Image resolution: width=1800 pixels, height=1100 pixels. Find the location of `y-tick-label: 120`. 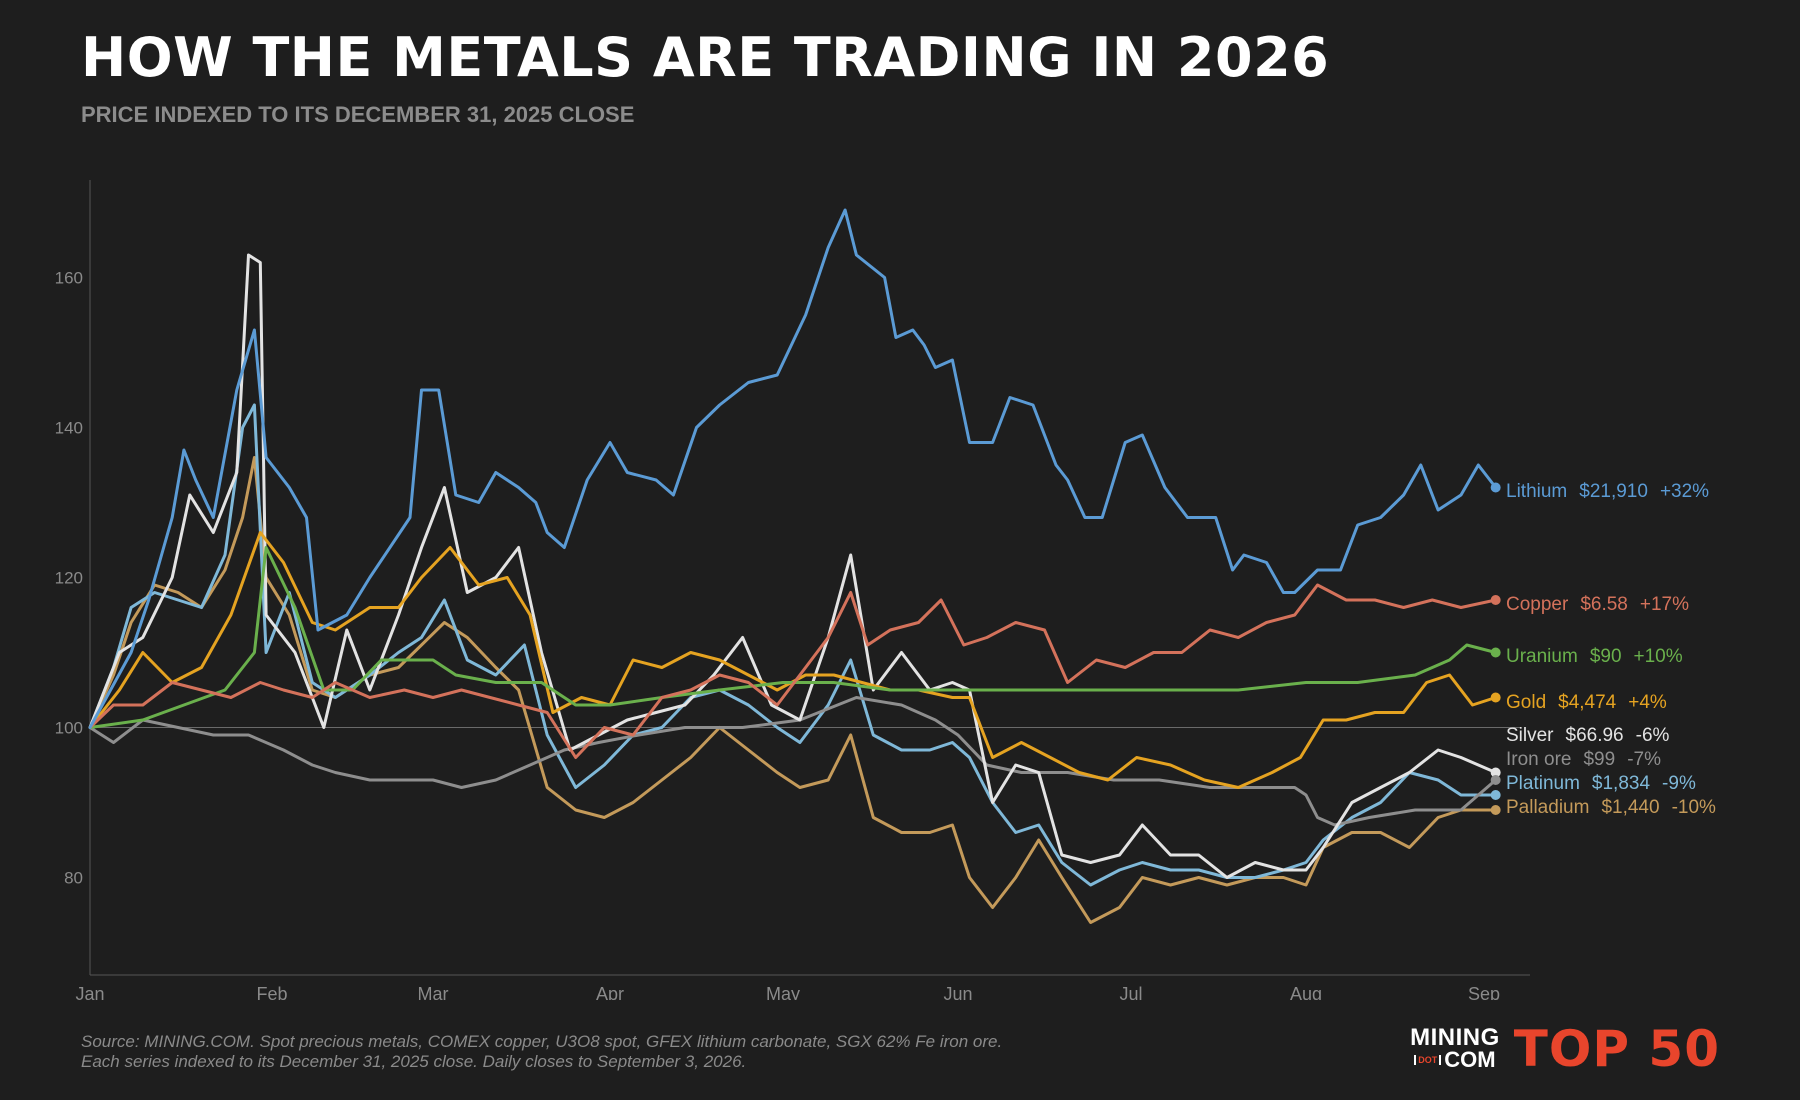

y-tick-label: 120 is located at coordinates (69, 578).